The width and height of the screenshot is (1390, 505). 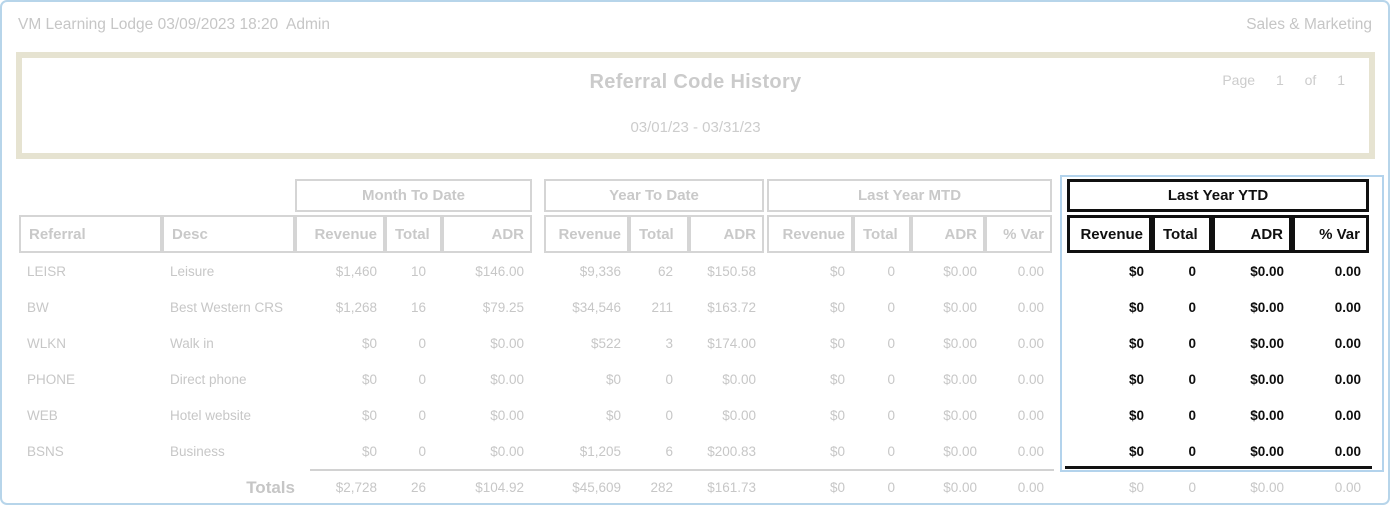 I want to click on ytd-revenue-cell: $522, so click(x=605, y=343).